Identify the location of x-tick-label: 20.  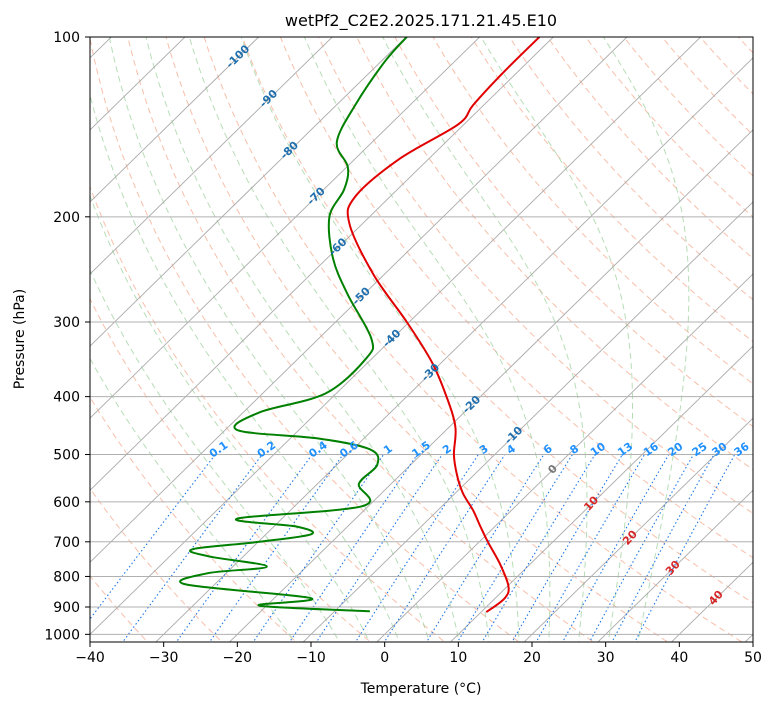
(532, 658).